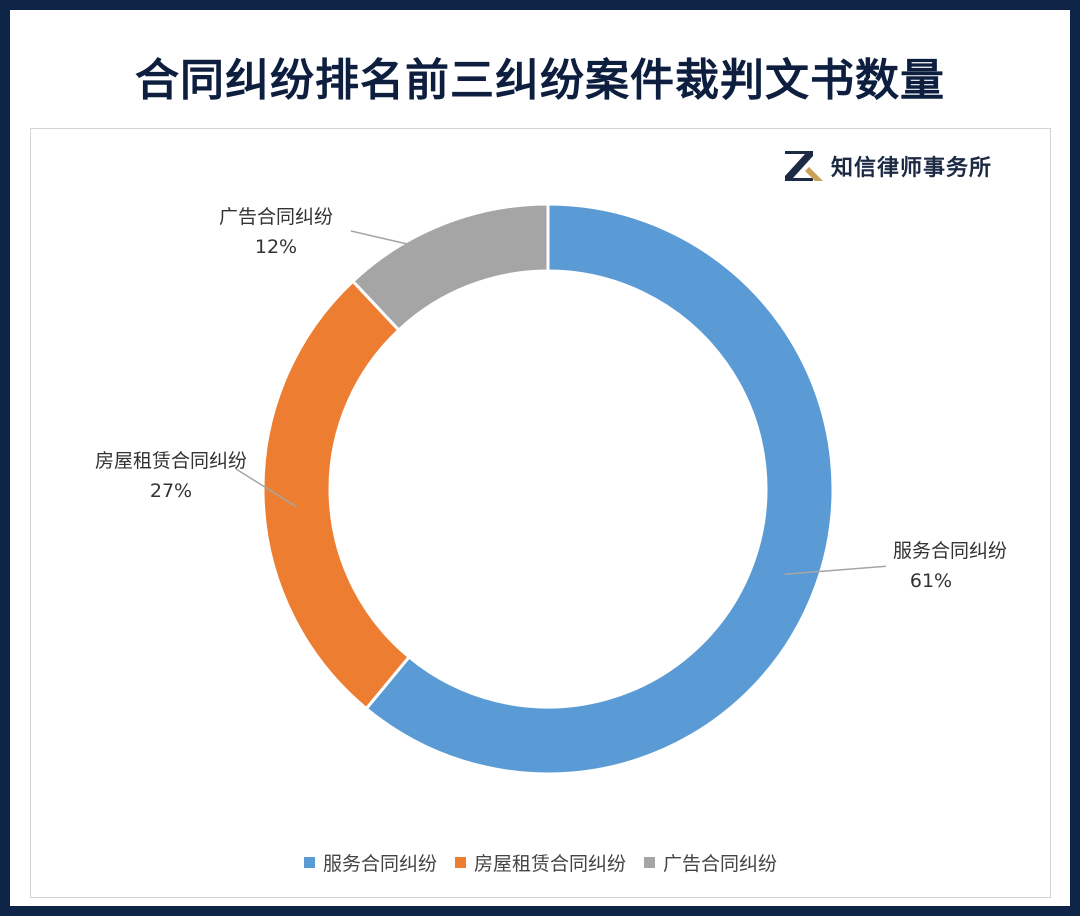  I want to click on data-label-value-3: 12%, so click(276, 247).